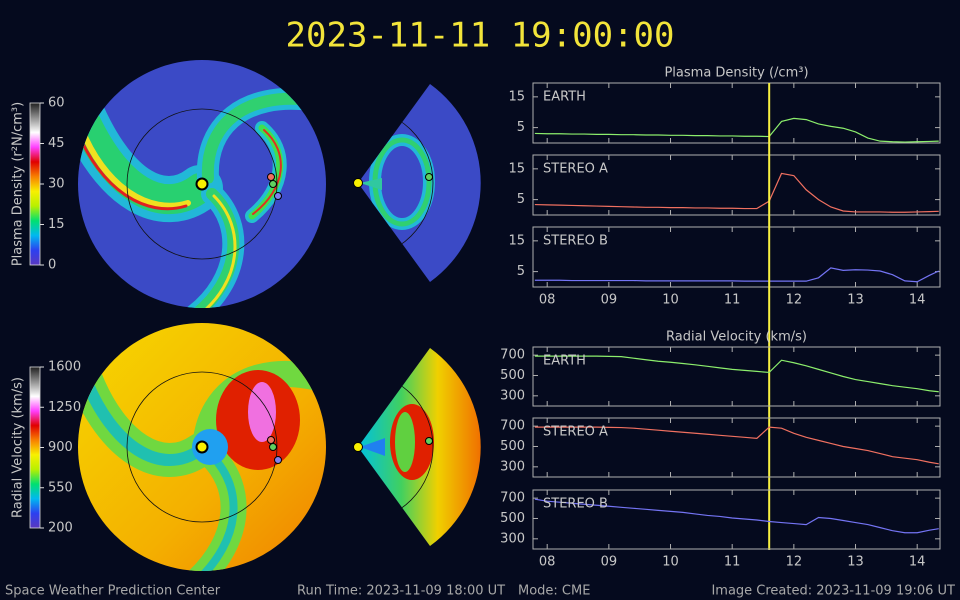  What do you see at coordinates (52, 265) in the screenshot?
I see `colorbar-tick-label: 0` at bounding box center [52, 265].